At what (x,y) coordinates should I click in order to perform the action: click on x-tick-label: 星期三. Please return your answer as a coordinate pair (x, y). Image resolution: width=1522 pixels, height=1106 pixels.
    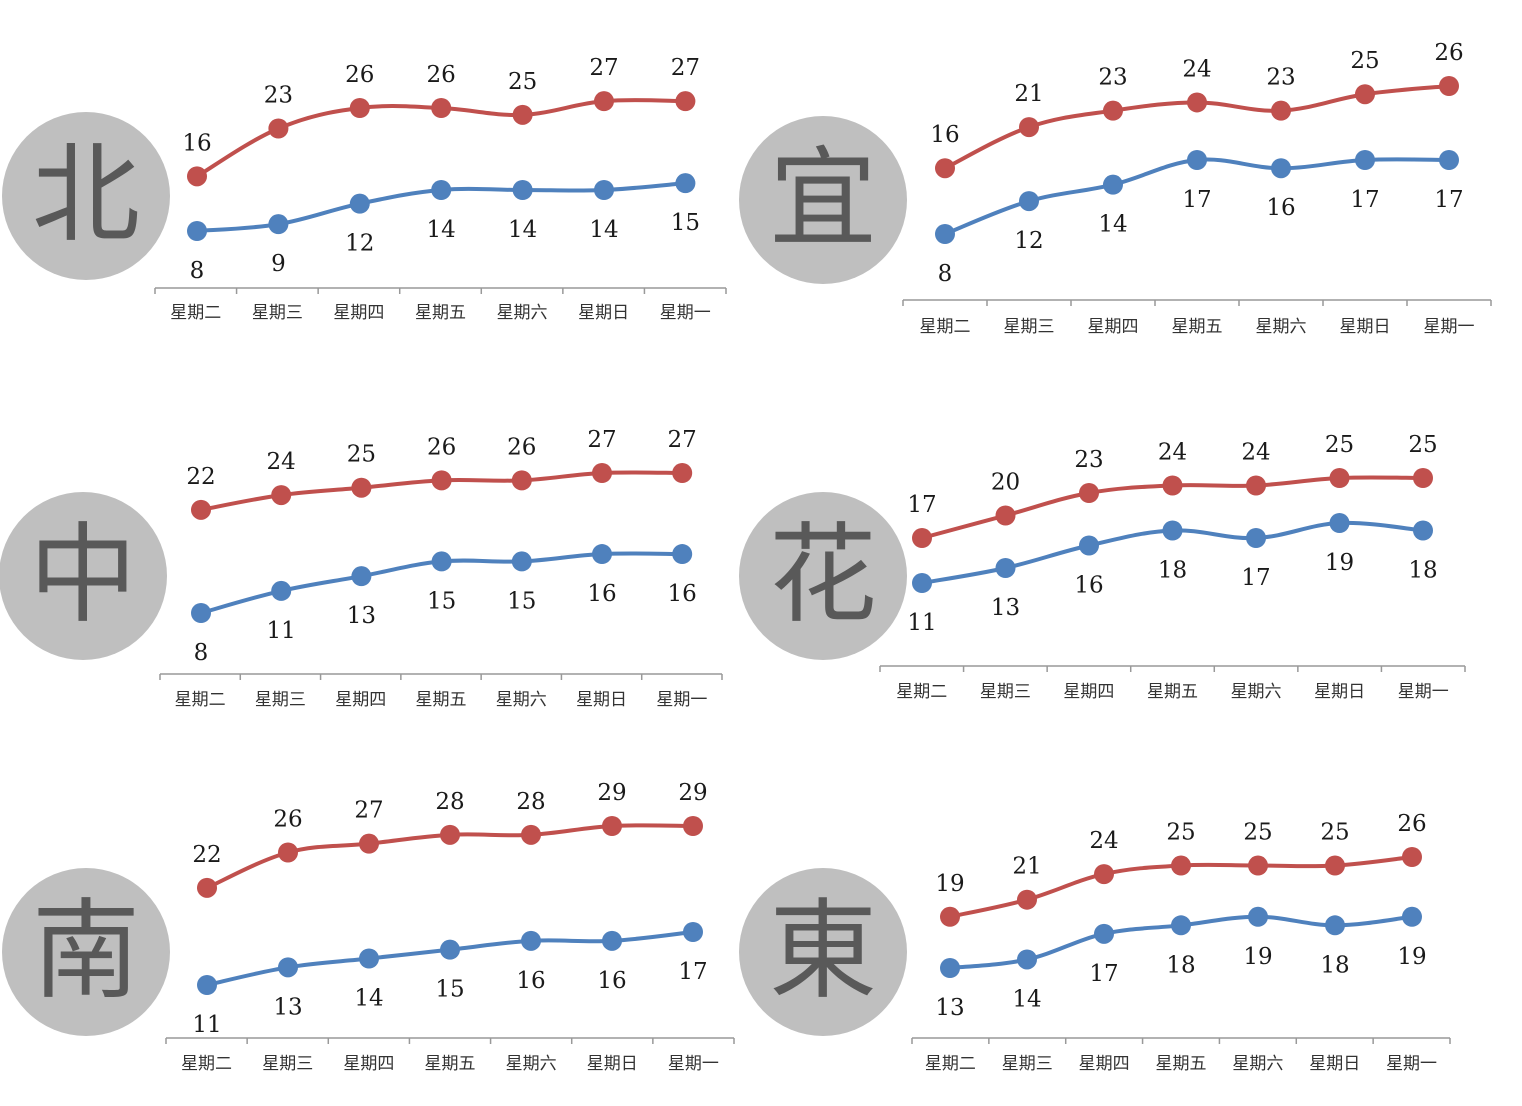
    Looking at the image, I should click on (280, 700).